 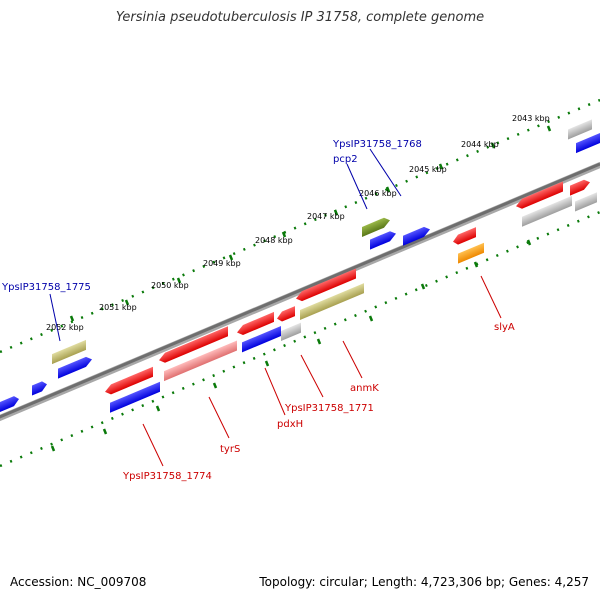 I want to click on gene-label: anmK, so click(x=364, y=388).